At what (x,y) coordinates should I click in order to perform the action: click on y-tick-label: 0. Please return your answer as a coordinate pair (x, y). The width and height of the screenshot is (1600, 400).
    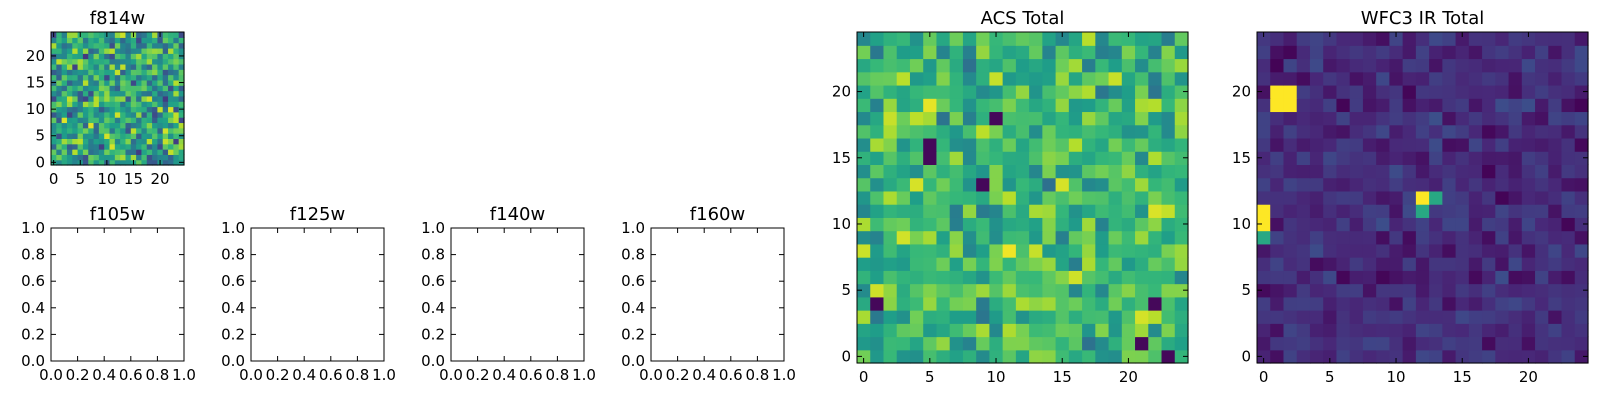
    Looking at the image, I should click on (1246, 356).